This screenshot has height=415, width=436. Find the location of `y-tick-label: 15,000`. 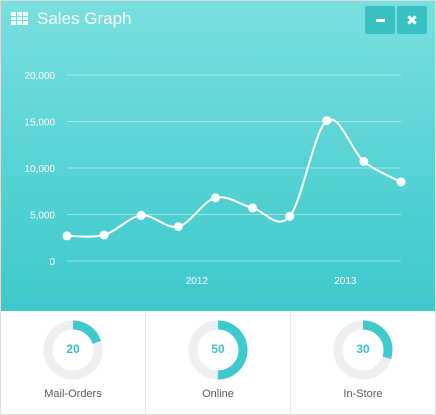

y-tick-label: 15,000 is located at coordinates (39, 123).